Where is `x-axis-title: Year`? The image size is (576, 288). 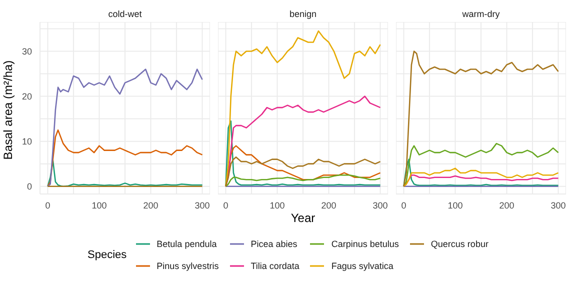
x-axis-title: Year is located at coordinates (303, 218).